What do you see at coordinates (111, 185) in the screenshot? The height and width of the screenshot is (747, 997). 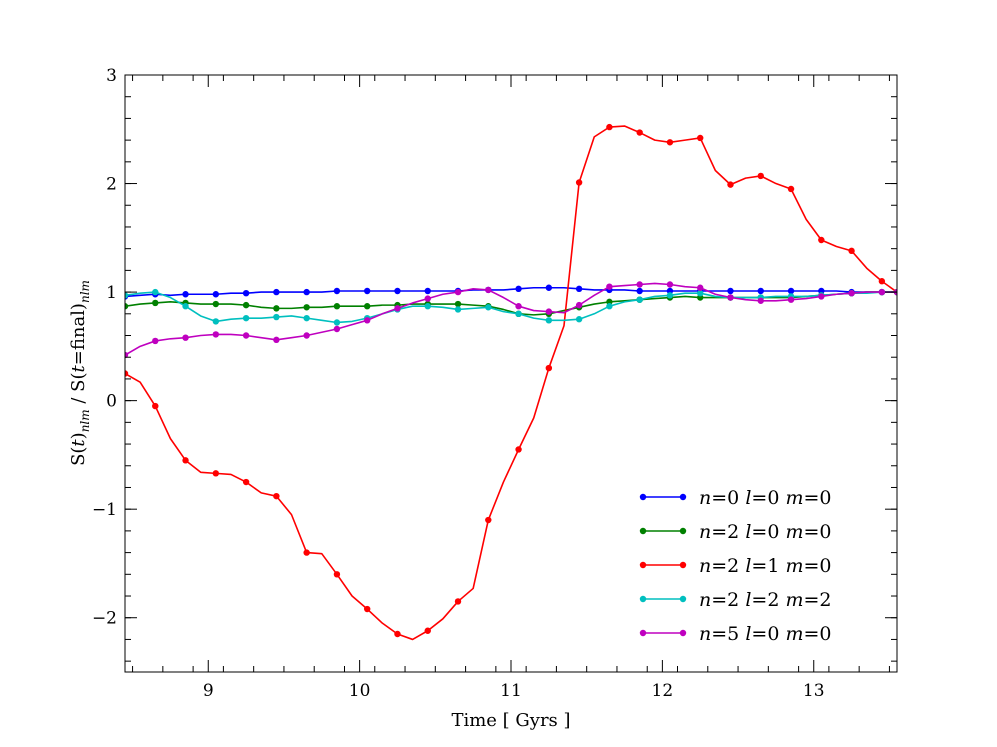 I see `y-tick-label: 2` at bounding box center [111, 185].